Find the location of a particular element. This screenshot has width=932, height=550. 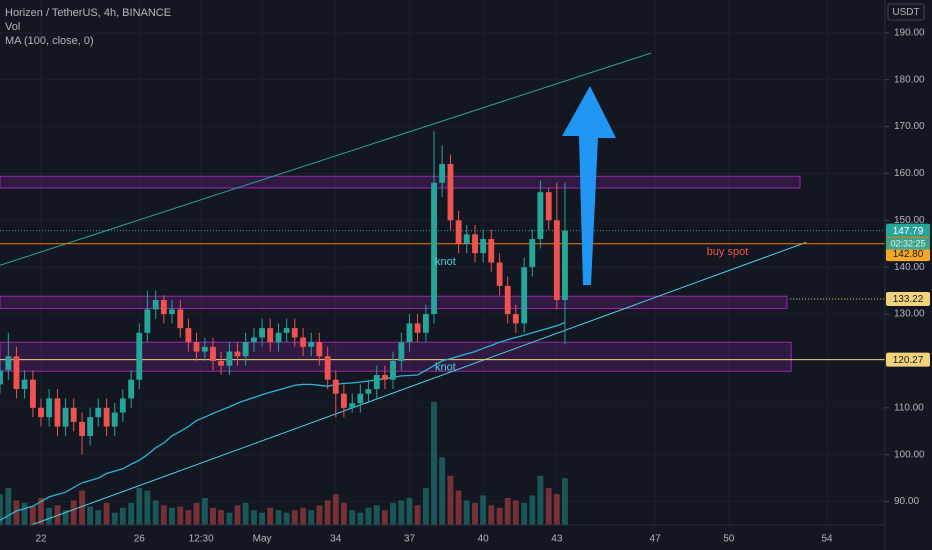

x-tick-label: 22 is located at coordinates (41, 539).